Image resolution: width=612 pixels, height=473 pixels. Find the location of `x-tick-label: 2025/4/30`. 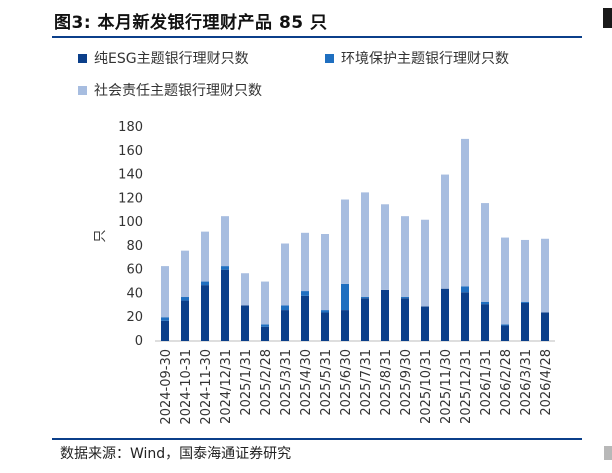

x-tick-label: 2025/4/30 is located at coordinates (306, 382).